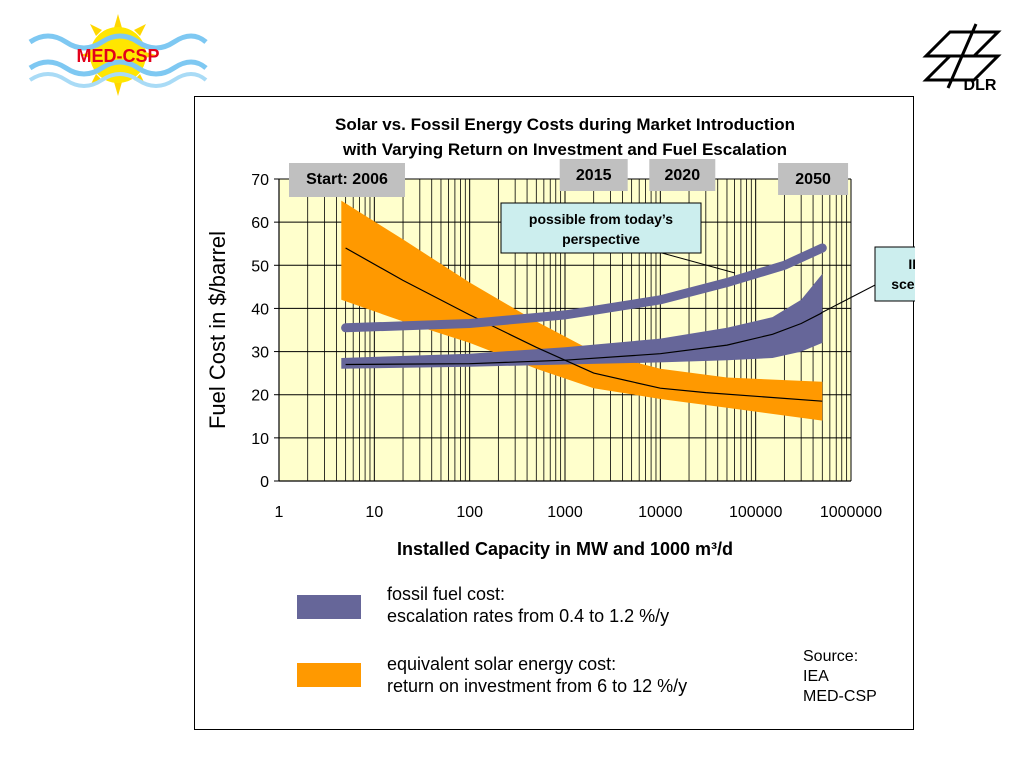 This screenshot has width=1024, height=768. What do you see at coordinates (840, 696) in the screenshot?
I see `source-line-3: MED-CSP` at bounding box center [840, 696].